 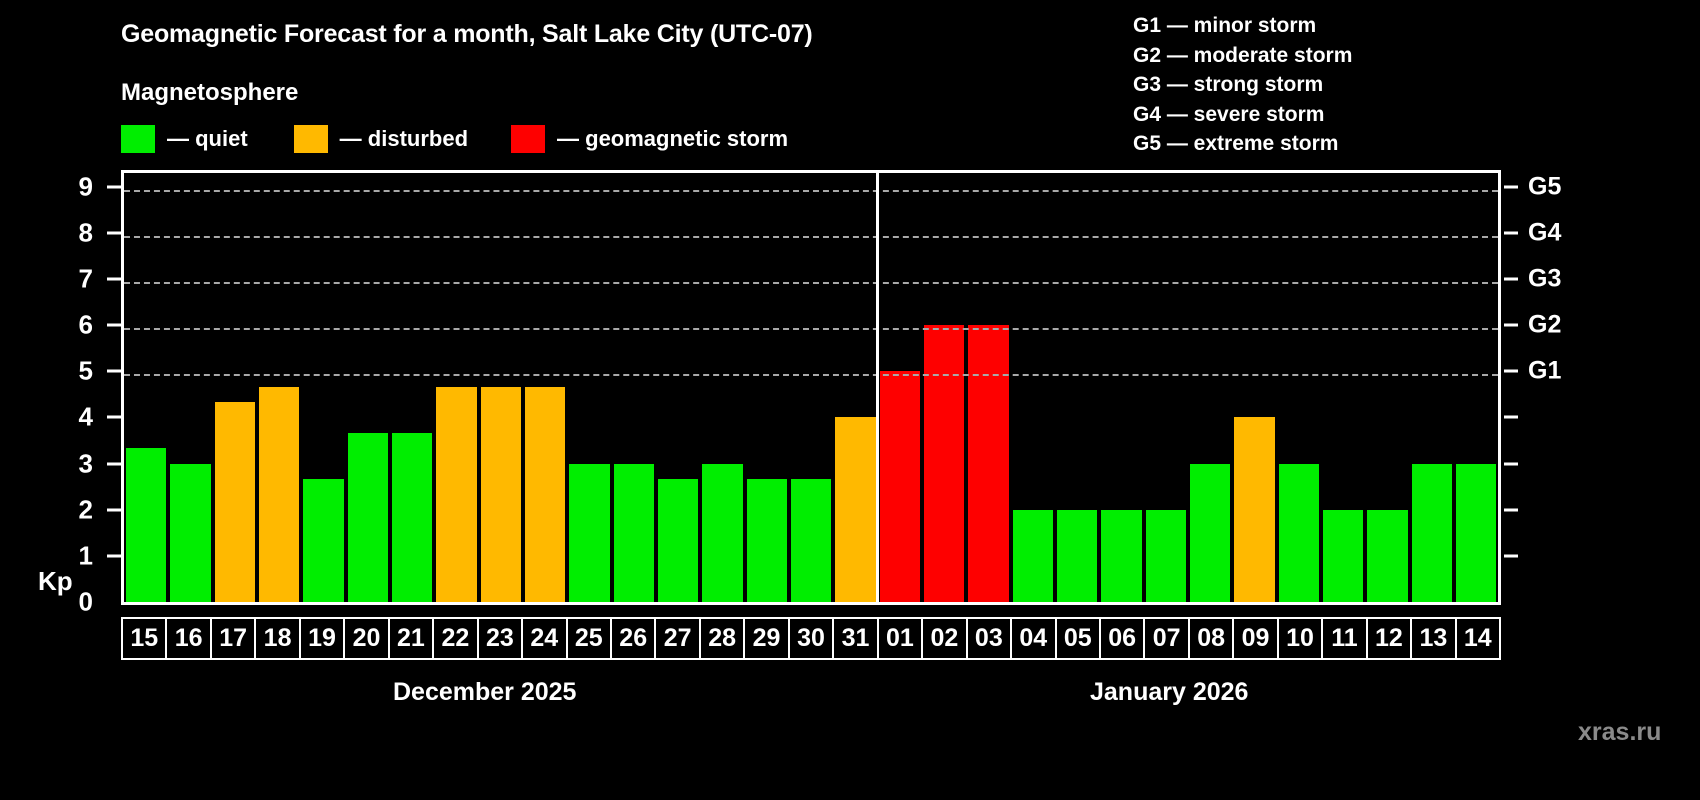 What do you see at coordinates (722, 638) in the screenshot?
I see `date-label-28: 28` at bounding box center [722, 638].